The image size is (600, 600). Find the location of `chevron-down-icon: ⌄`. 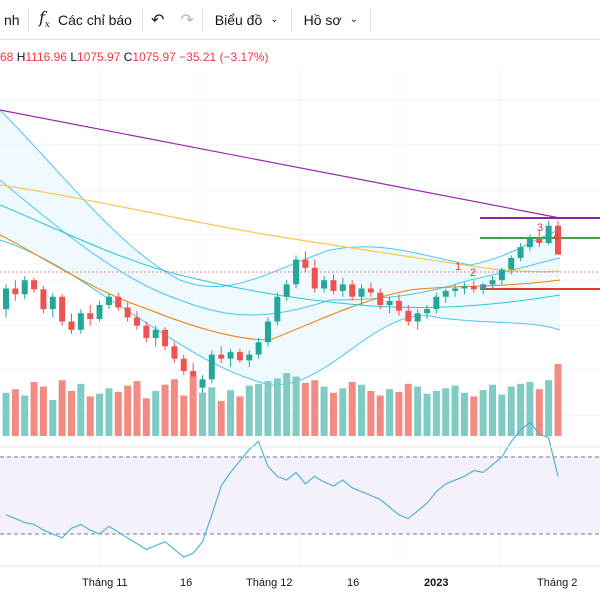

chevron-down-icon: ⌄ is located at coordinates (274, 19).